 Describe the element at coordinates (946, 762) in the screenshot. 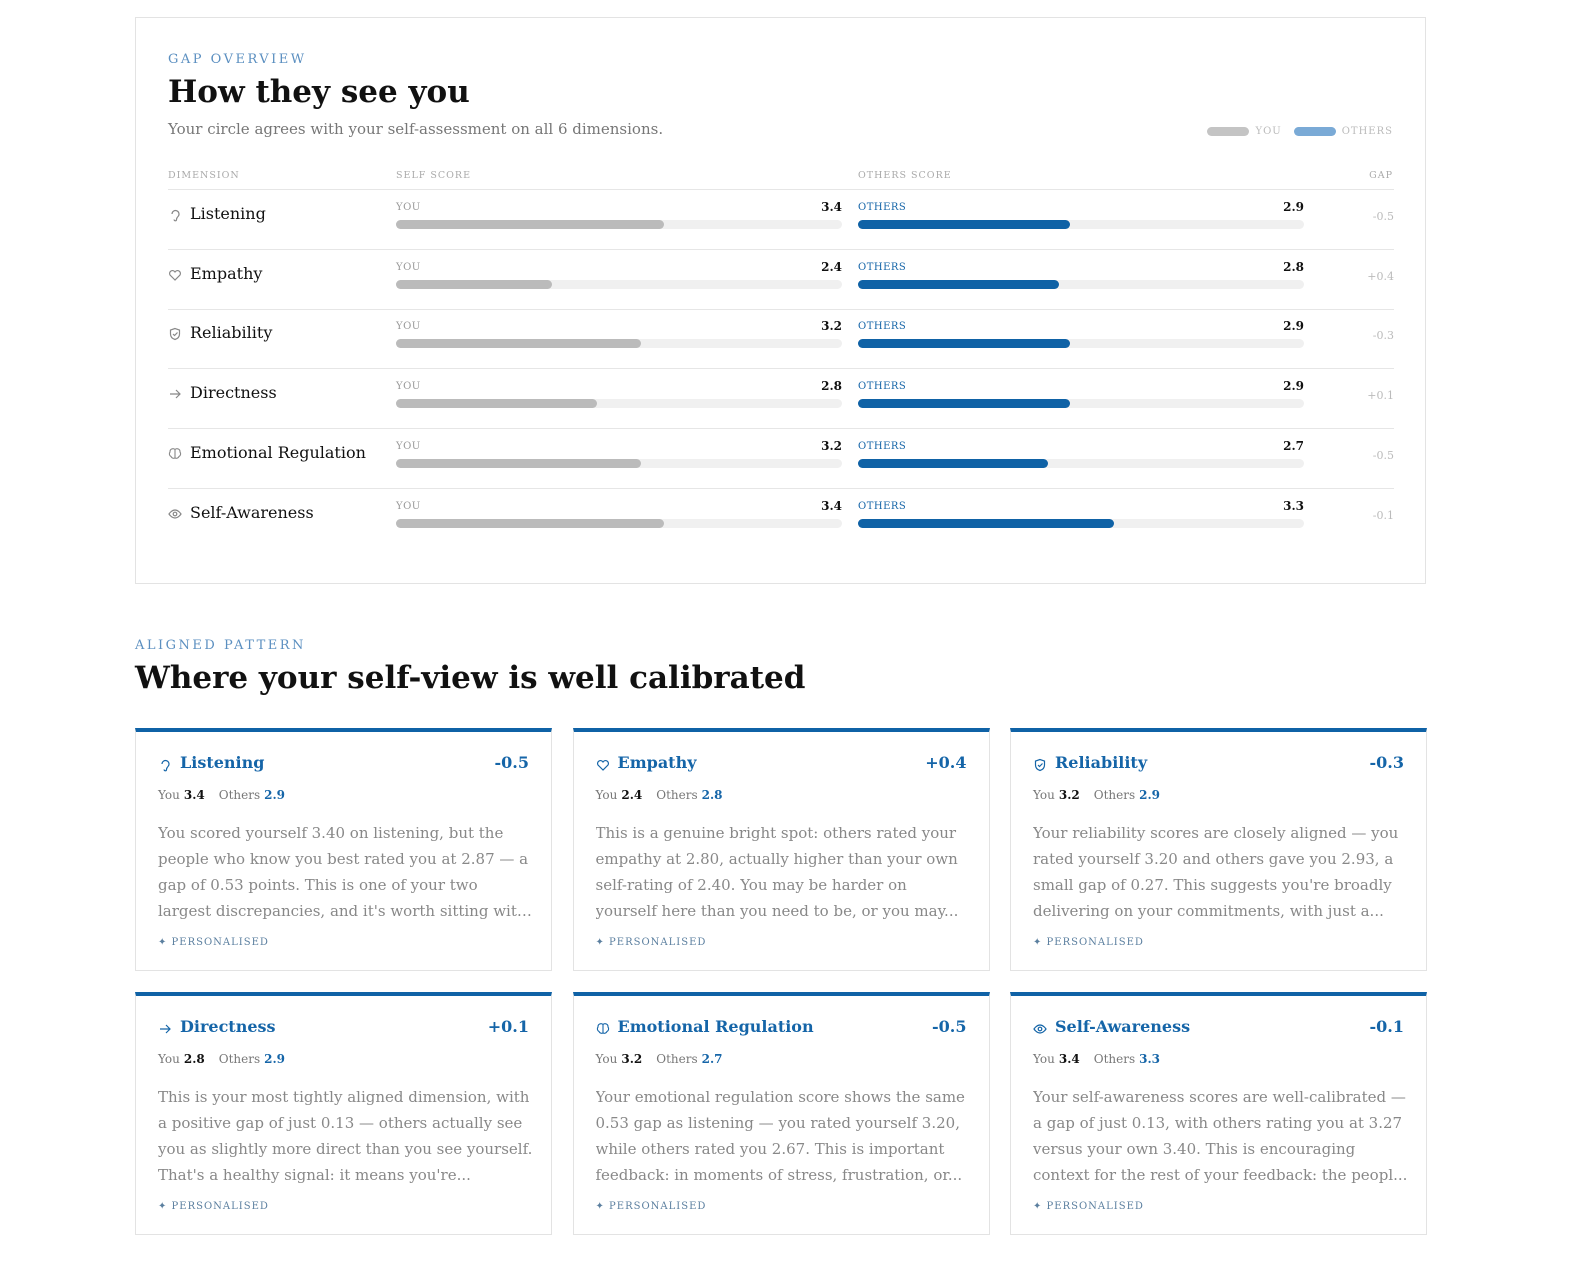

I see `card-gap: +0.4` at that location.